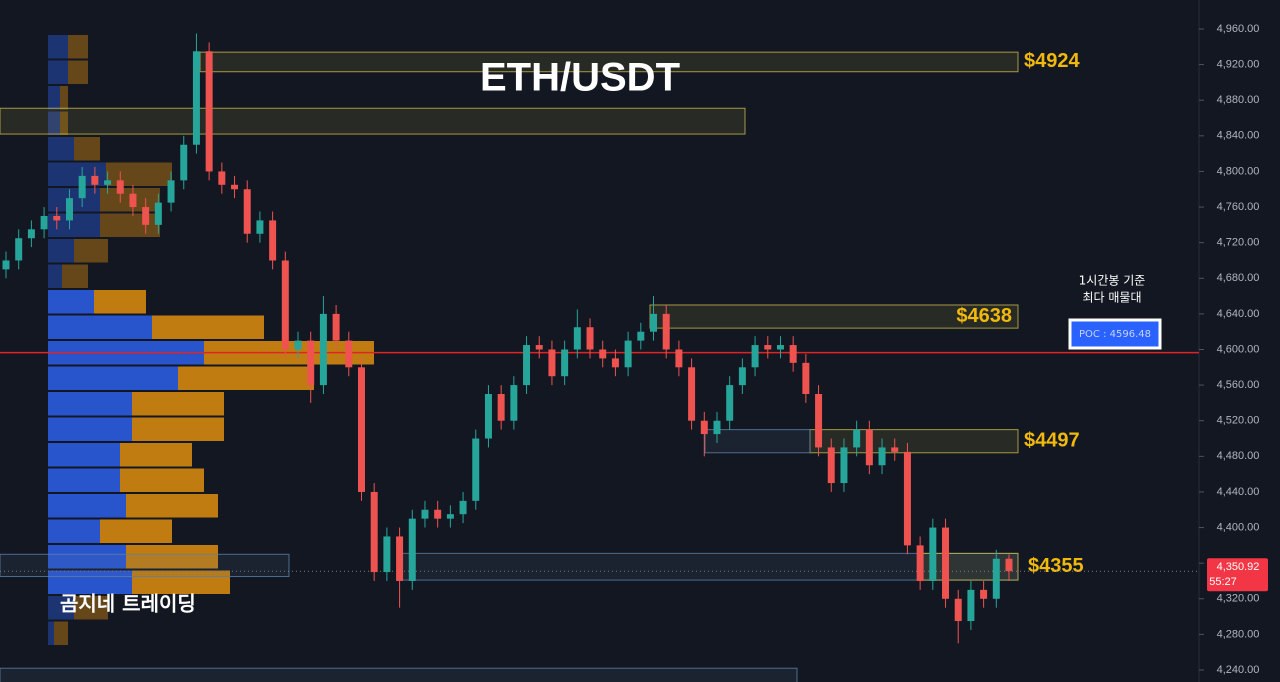 The height and width of the screenshot is (682, 1280). What do you see at coordinates (128, 604) in the screenshot?
I see `watermark: 곰지네 트레이딩` at bounding box center [128, 604].